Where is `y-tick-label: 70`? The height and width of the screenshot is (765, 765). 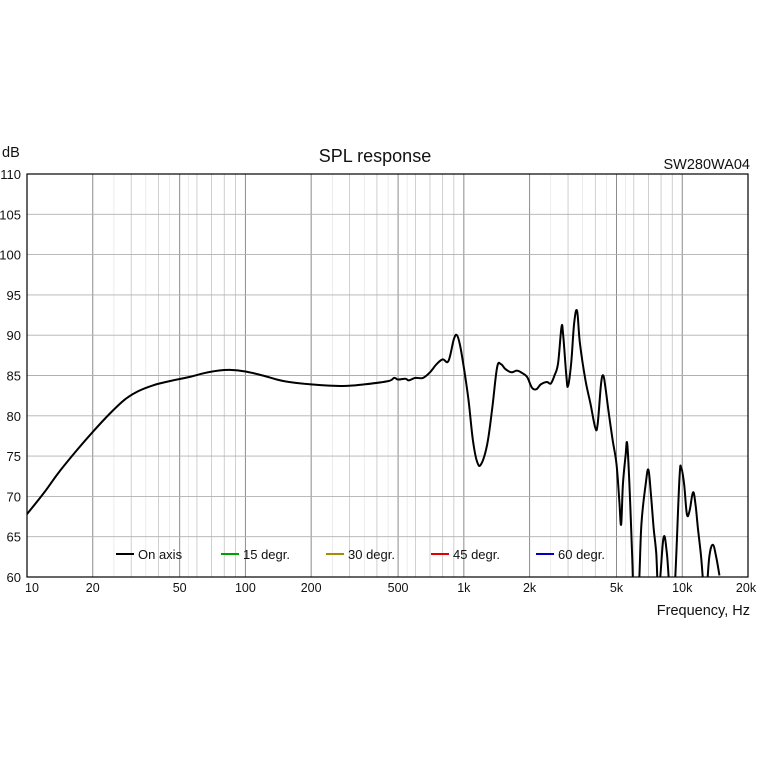
y-tick-label: 70 is located at coordinates (14, 496).